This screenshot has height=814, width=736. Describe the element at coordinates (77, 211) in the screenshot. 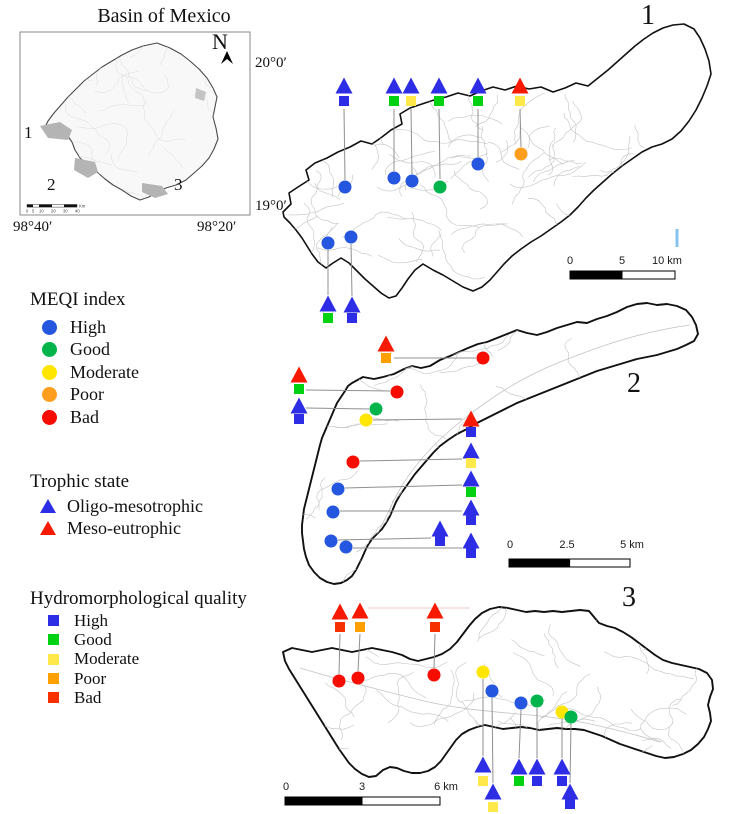

I see `inset-scalebar-tick: 40` at that location.